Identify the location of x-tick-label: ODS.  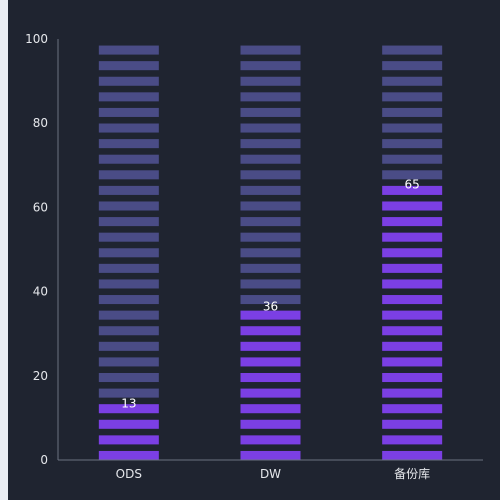
(129, 474).